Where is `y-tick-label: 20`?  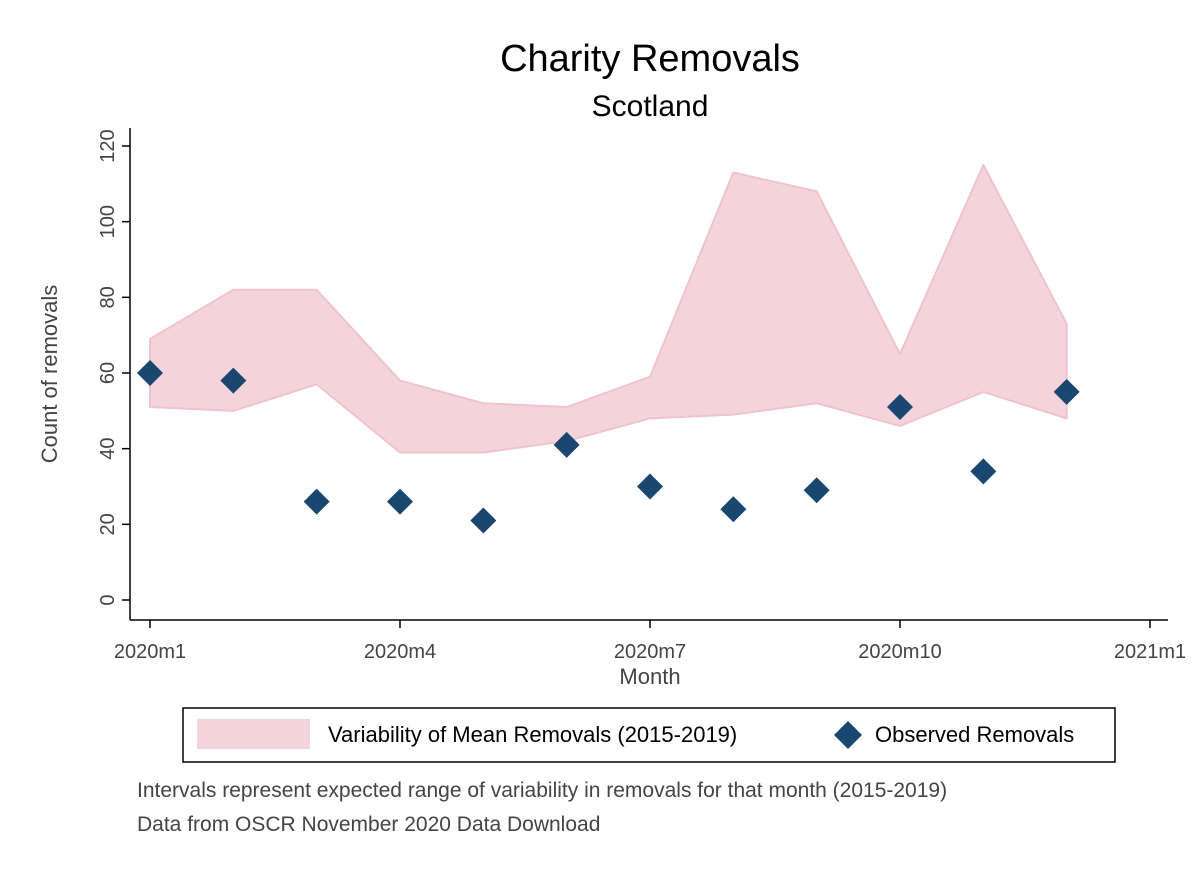
y-tick-label: 20 is located at coordinates (108, 524).